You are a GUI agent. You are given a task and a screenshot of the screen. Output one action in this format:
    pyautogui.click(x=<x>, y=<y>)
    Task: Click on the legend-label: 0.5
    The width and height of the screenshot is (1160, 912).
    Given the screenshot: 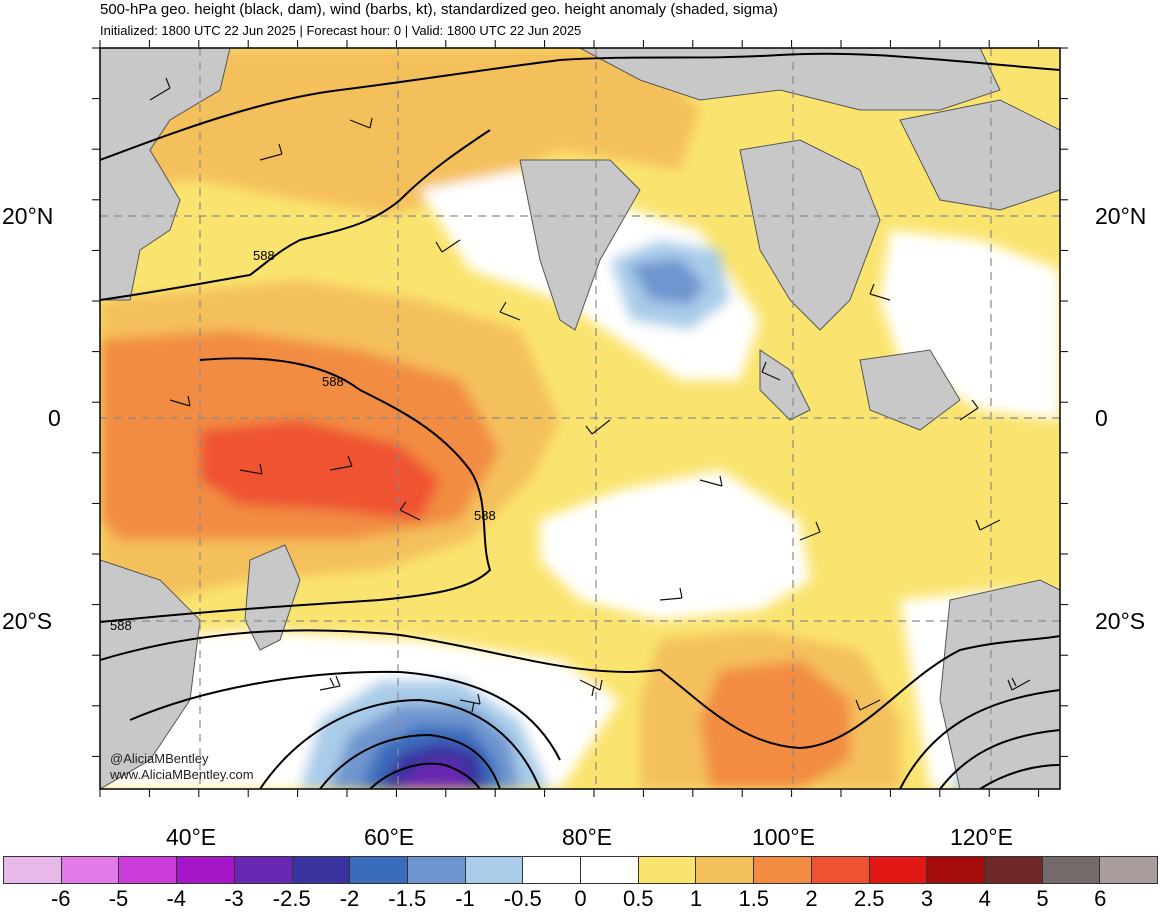 What is the action you would take?
    pyautogui.click(x=638, y=898)
    